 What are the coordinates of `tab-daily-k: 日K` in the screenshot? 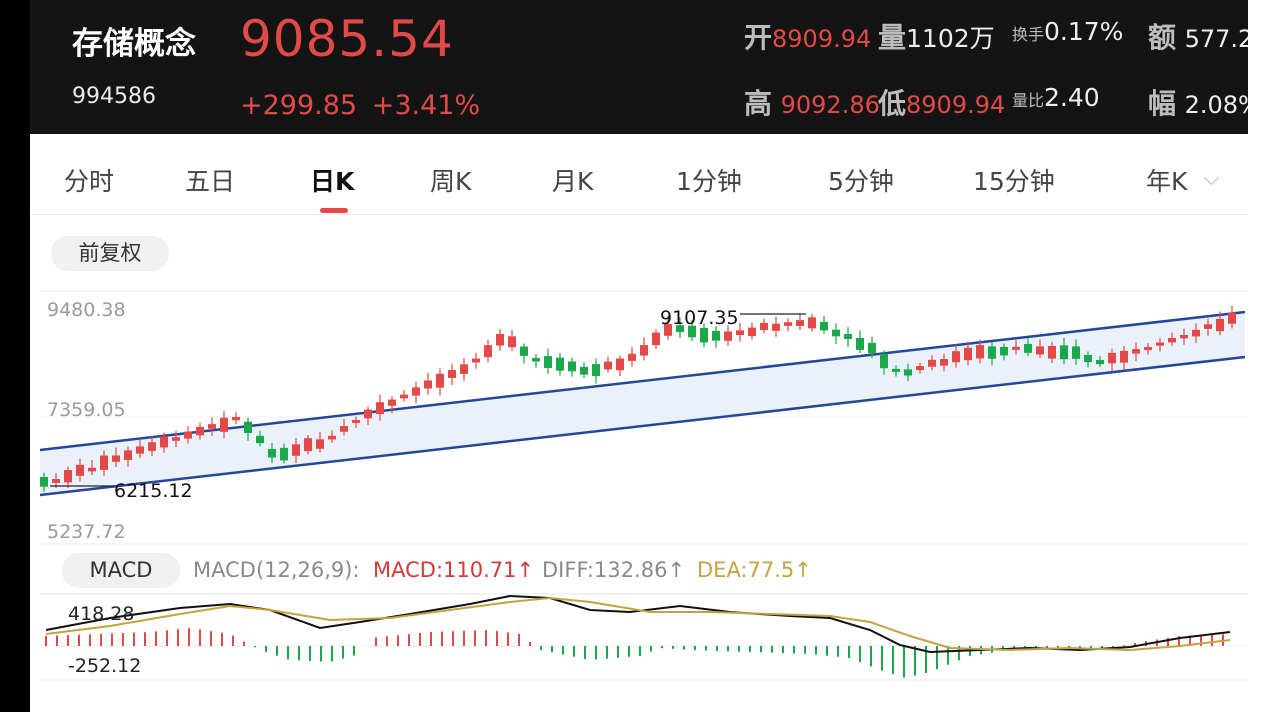 It's located at (332, 181).